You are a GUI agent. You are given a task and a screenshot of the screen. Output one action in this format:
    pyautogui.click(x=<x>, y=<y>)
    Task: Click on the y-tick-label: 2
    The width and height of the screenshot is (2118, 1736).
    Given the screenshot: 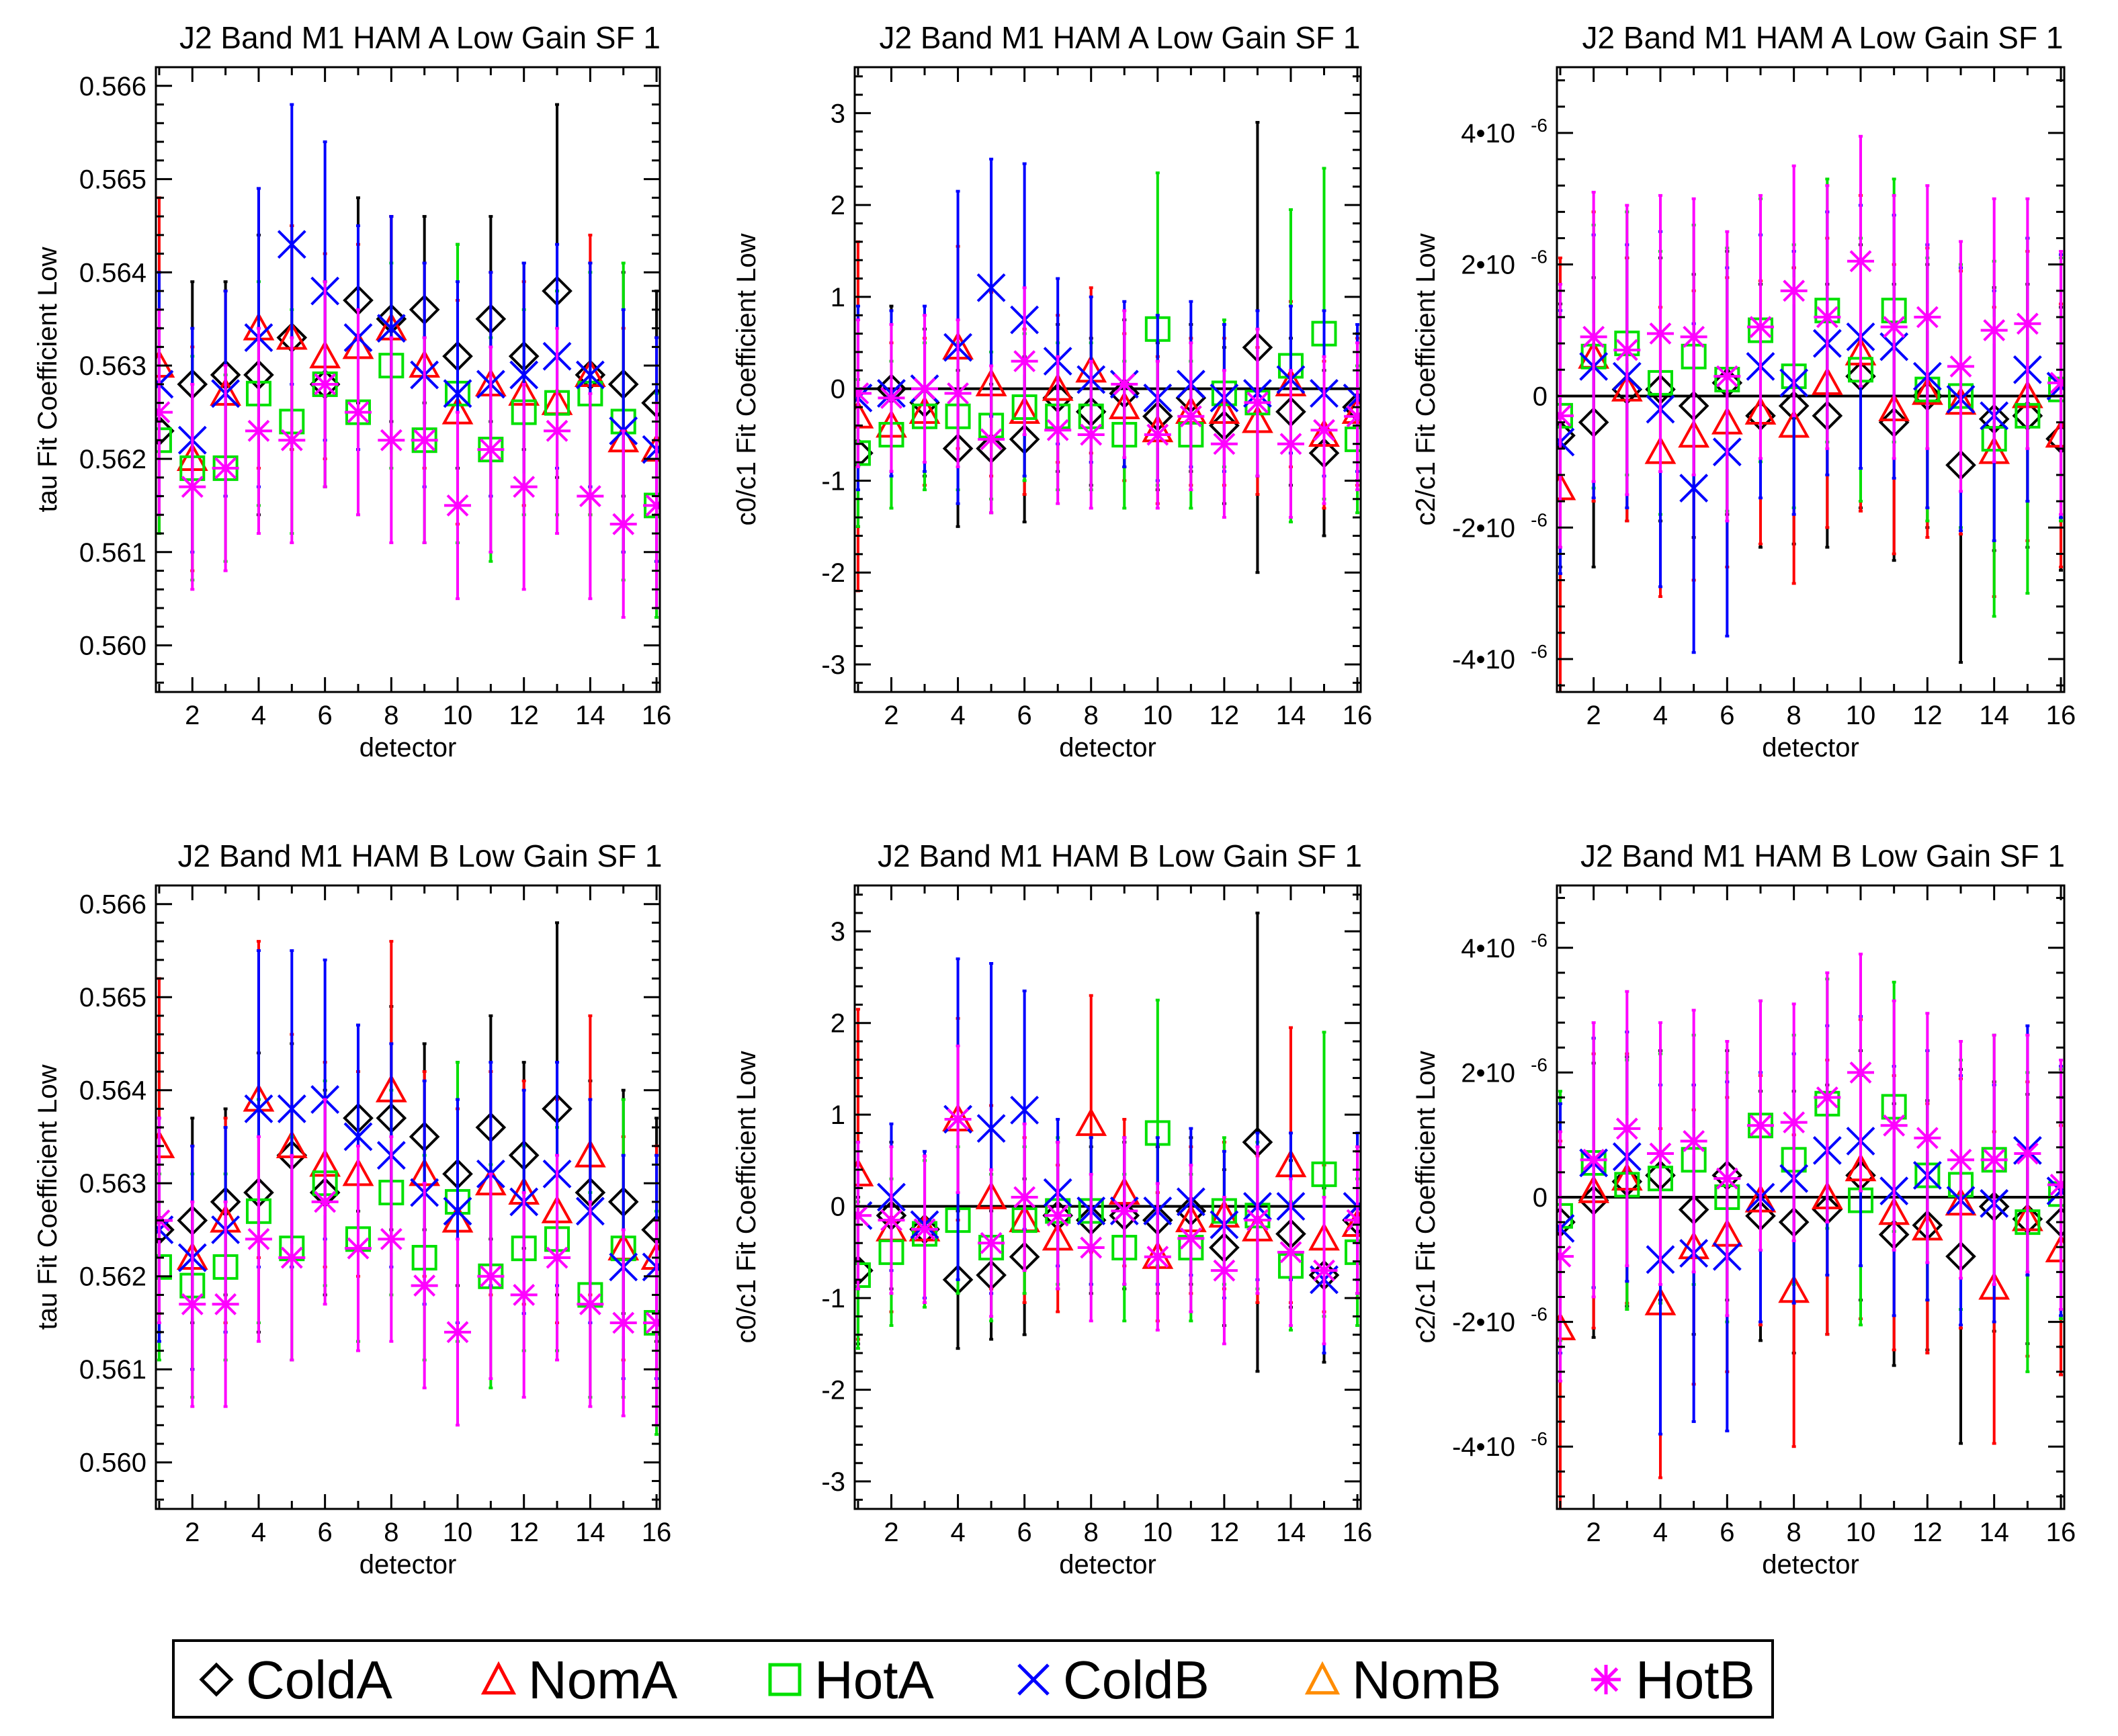 What is the action you would take?
    pyautogui.click(x=838, y=1024)
    